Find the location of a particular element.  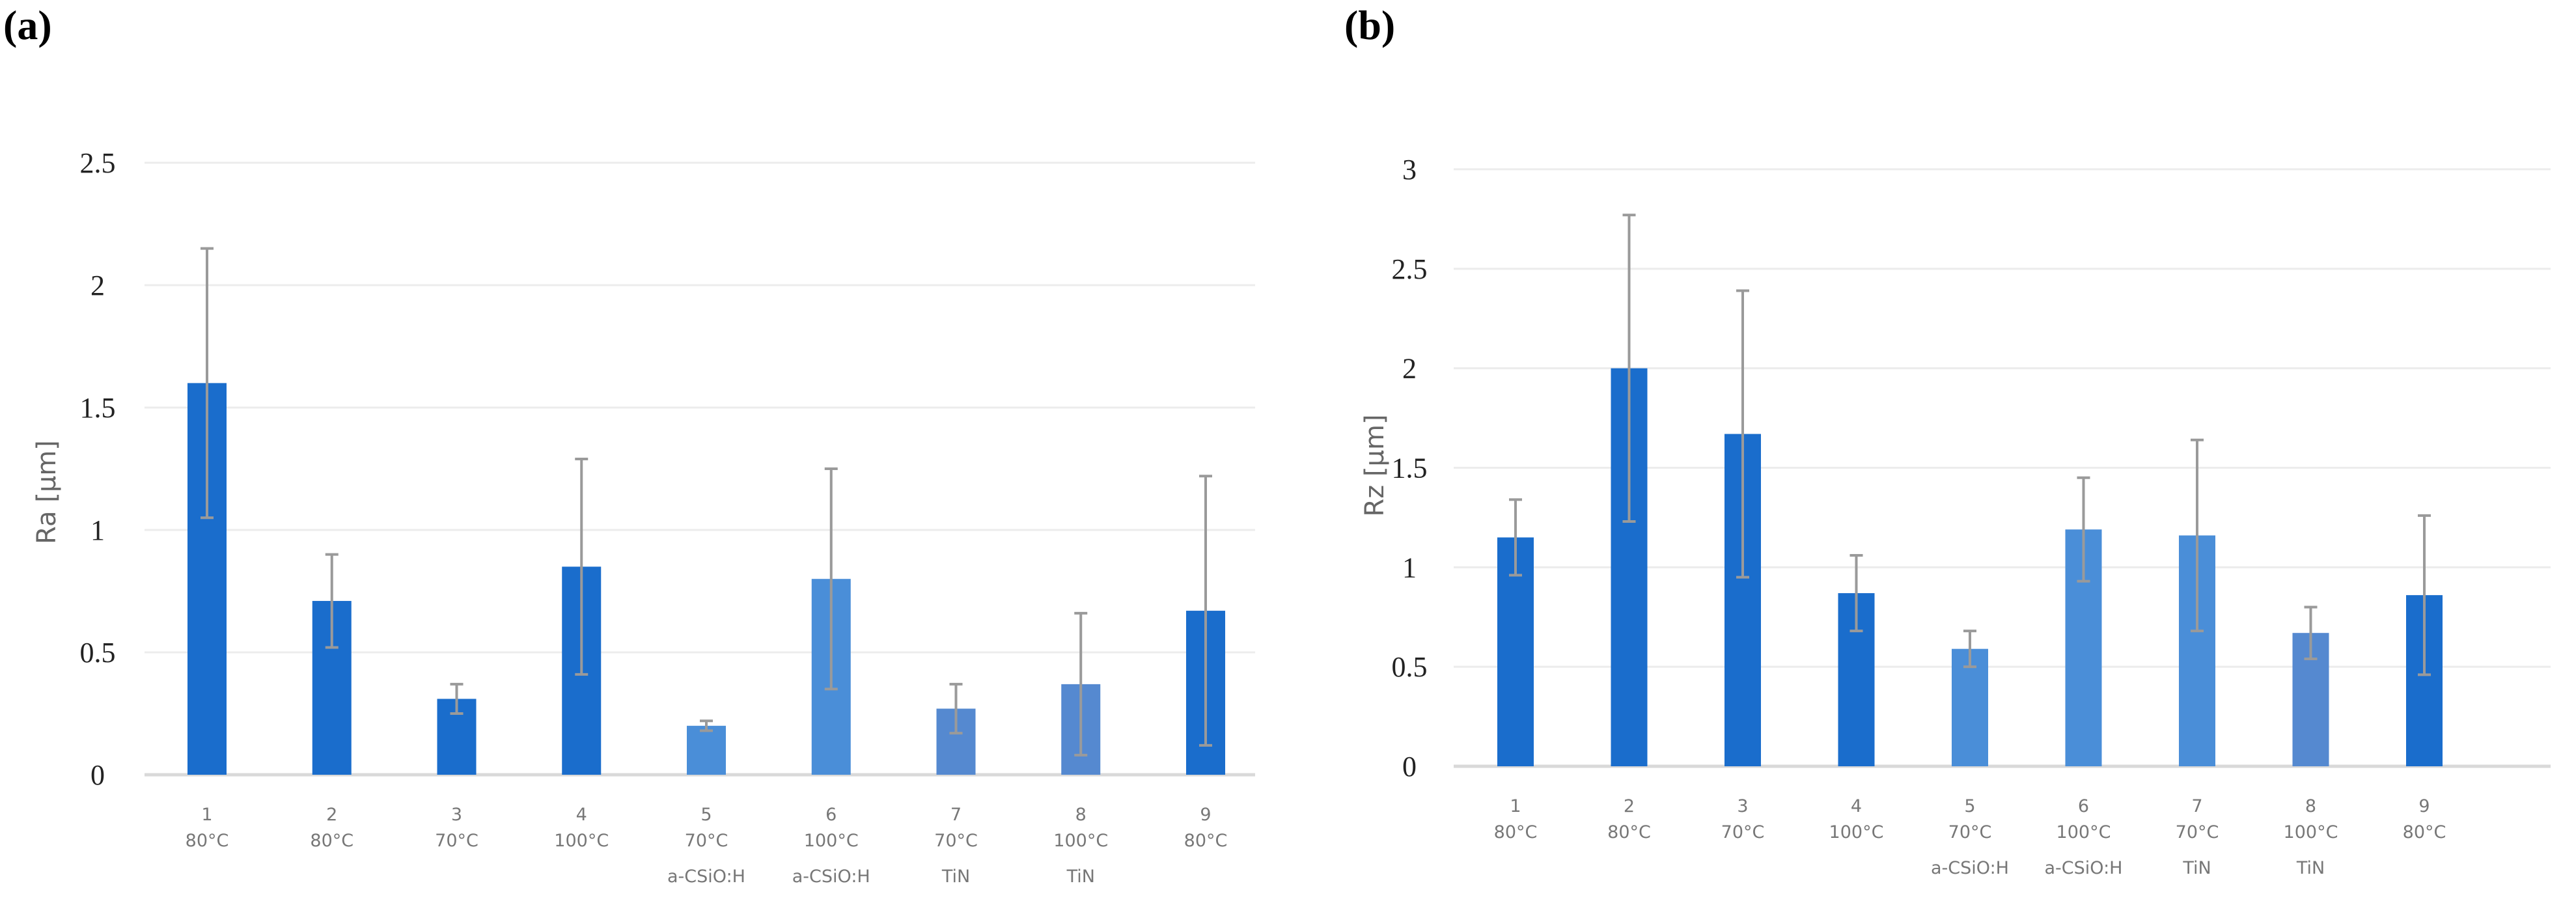

panel-label-a: (a) is located at coordinates (27, 25).